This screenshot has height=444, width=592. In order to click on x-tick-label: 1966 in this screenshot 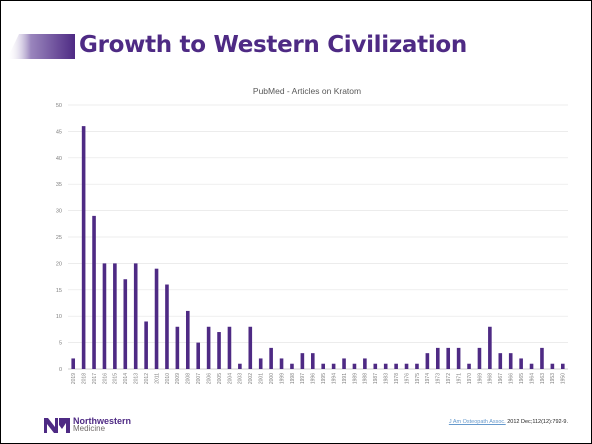, I will do `click(512, 378)`.